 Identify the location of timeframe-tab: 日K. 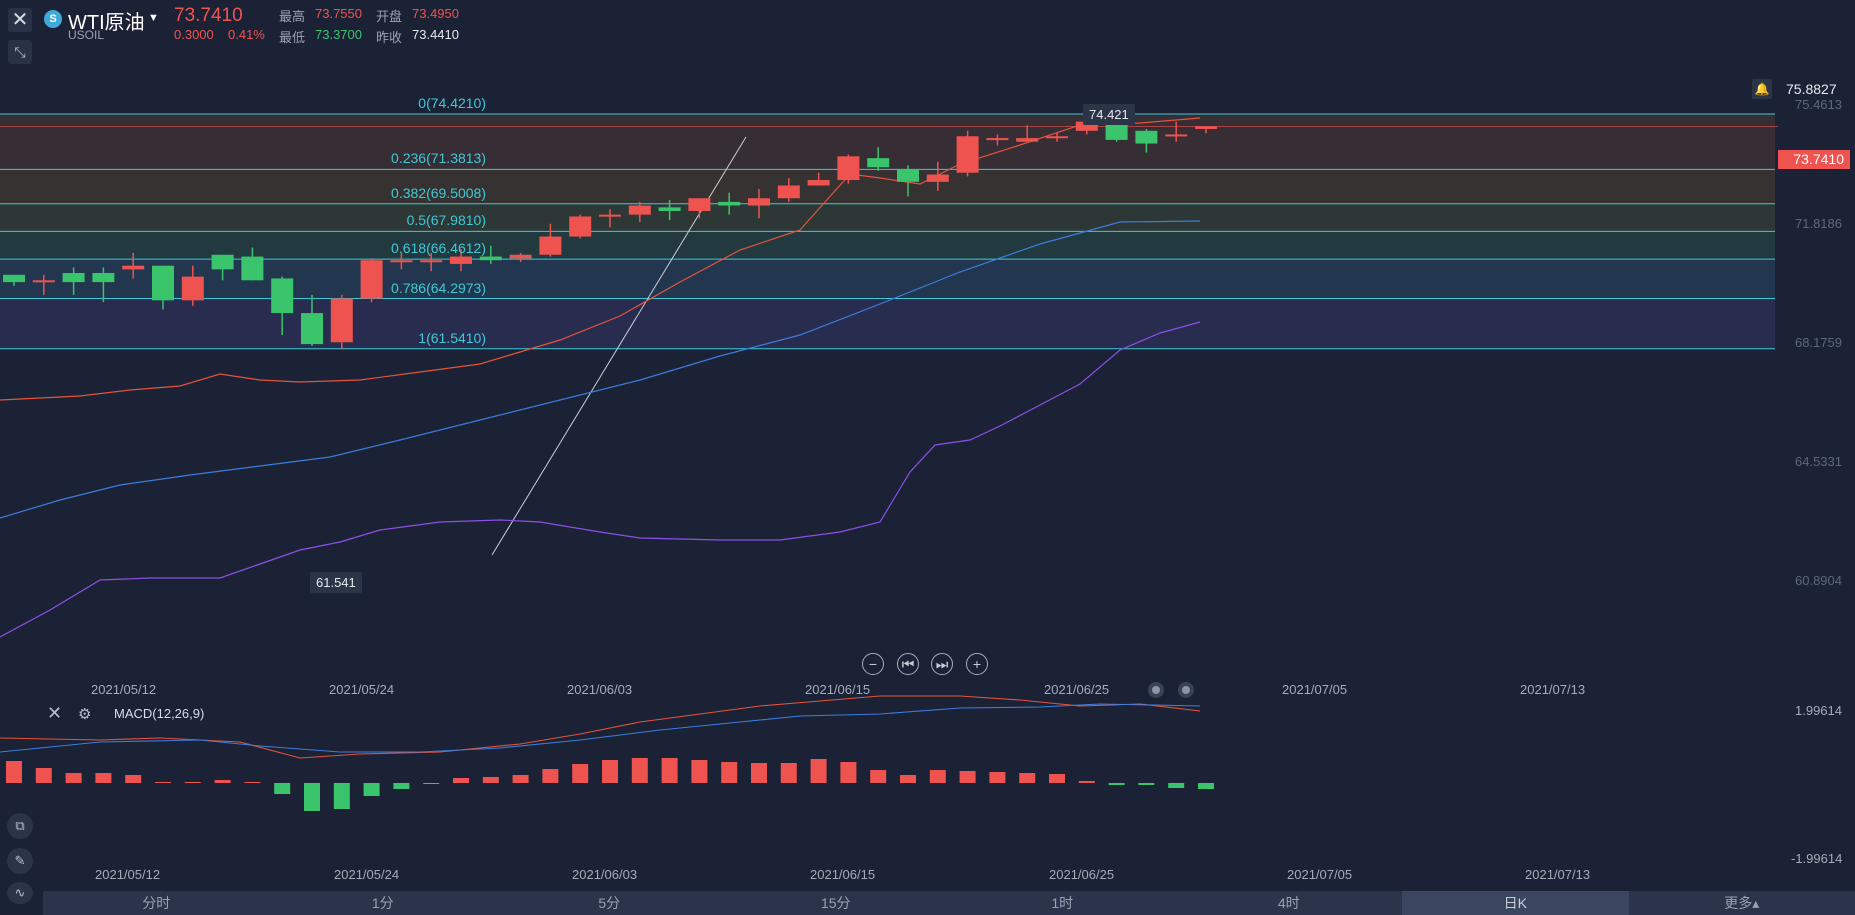
(1515, 903).